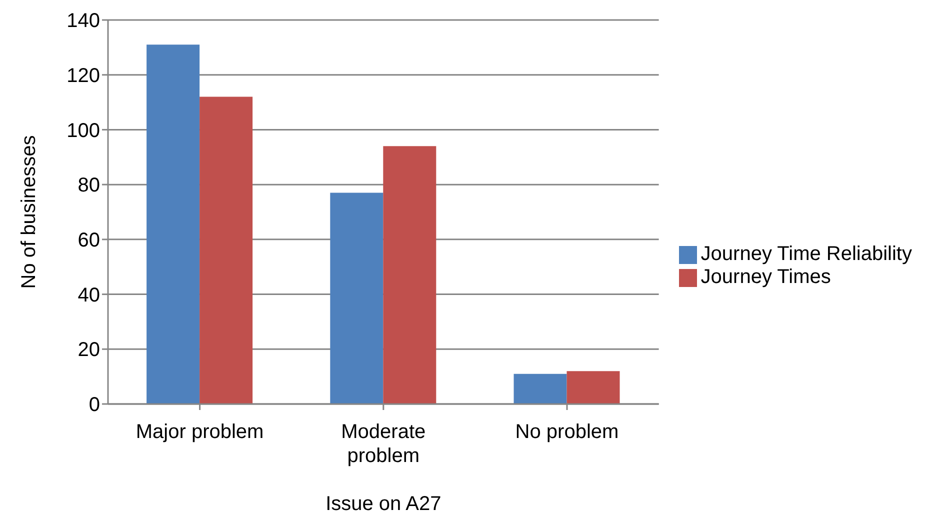 Image resolution: width=940 pixels, height=532 pixels. I want to click on x-tick-label: No problem, so click(567, 432).